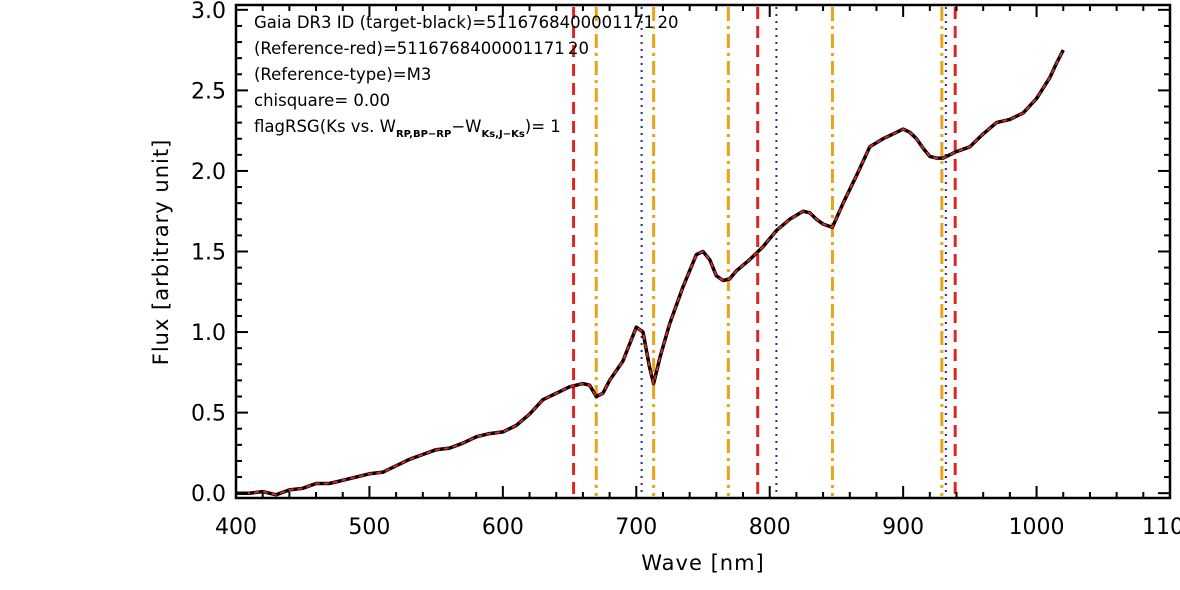  What do you see at coordinates (208, 494) in the screenshot?
I see `y-tick-label: 0.0` at bounding box center [208, 494].